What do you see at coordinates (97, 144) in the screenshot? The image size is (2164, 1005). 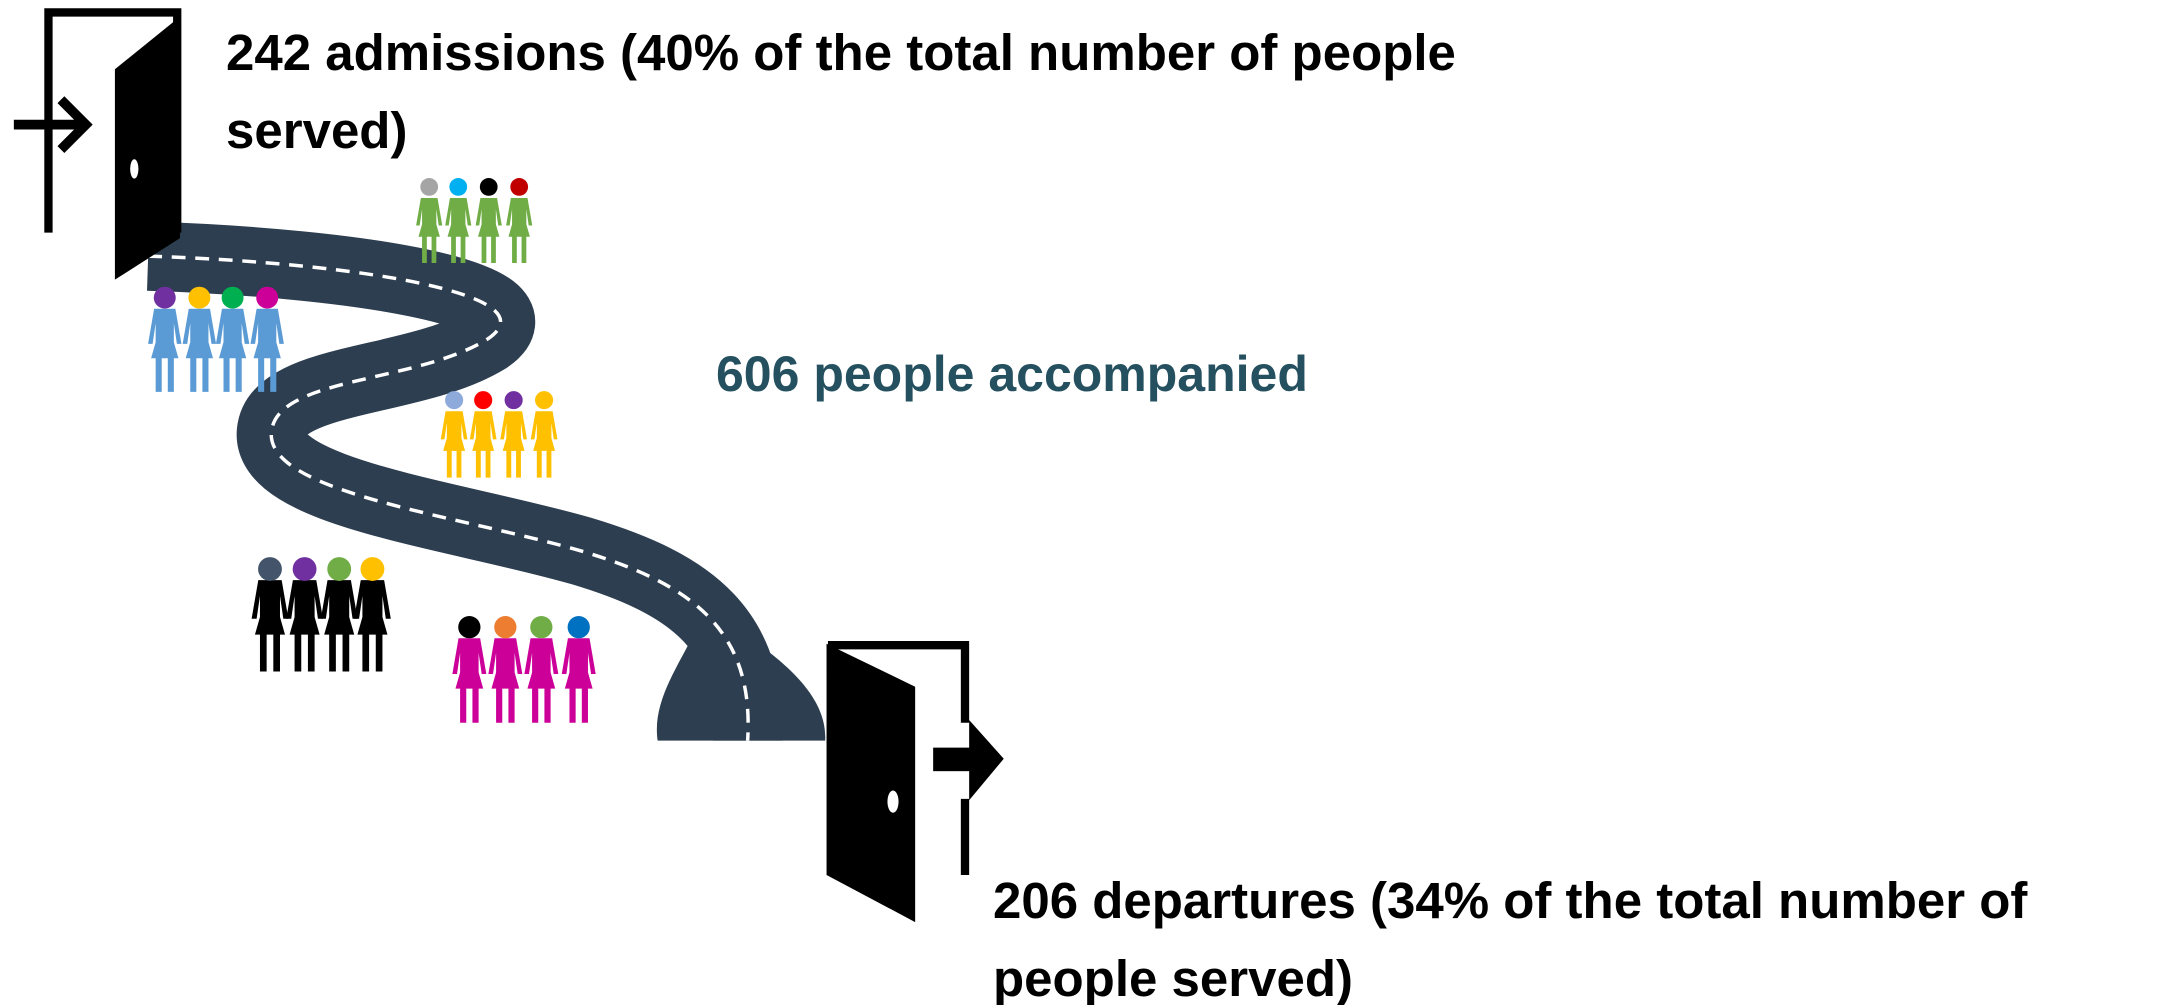 I see `entry-door` at bounding box center [97, 144].